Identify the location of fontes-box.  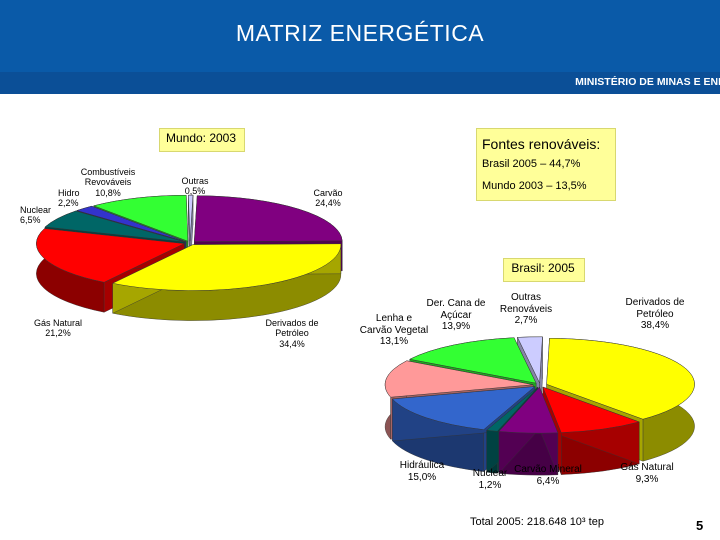
(546, 164).